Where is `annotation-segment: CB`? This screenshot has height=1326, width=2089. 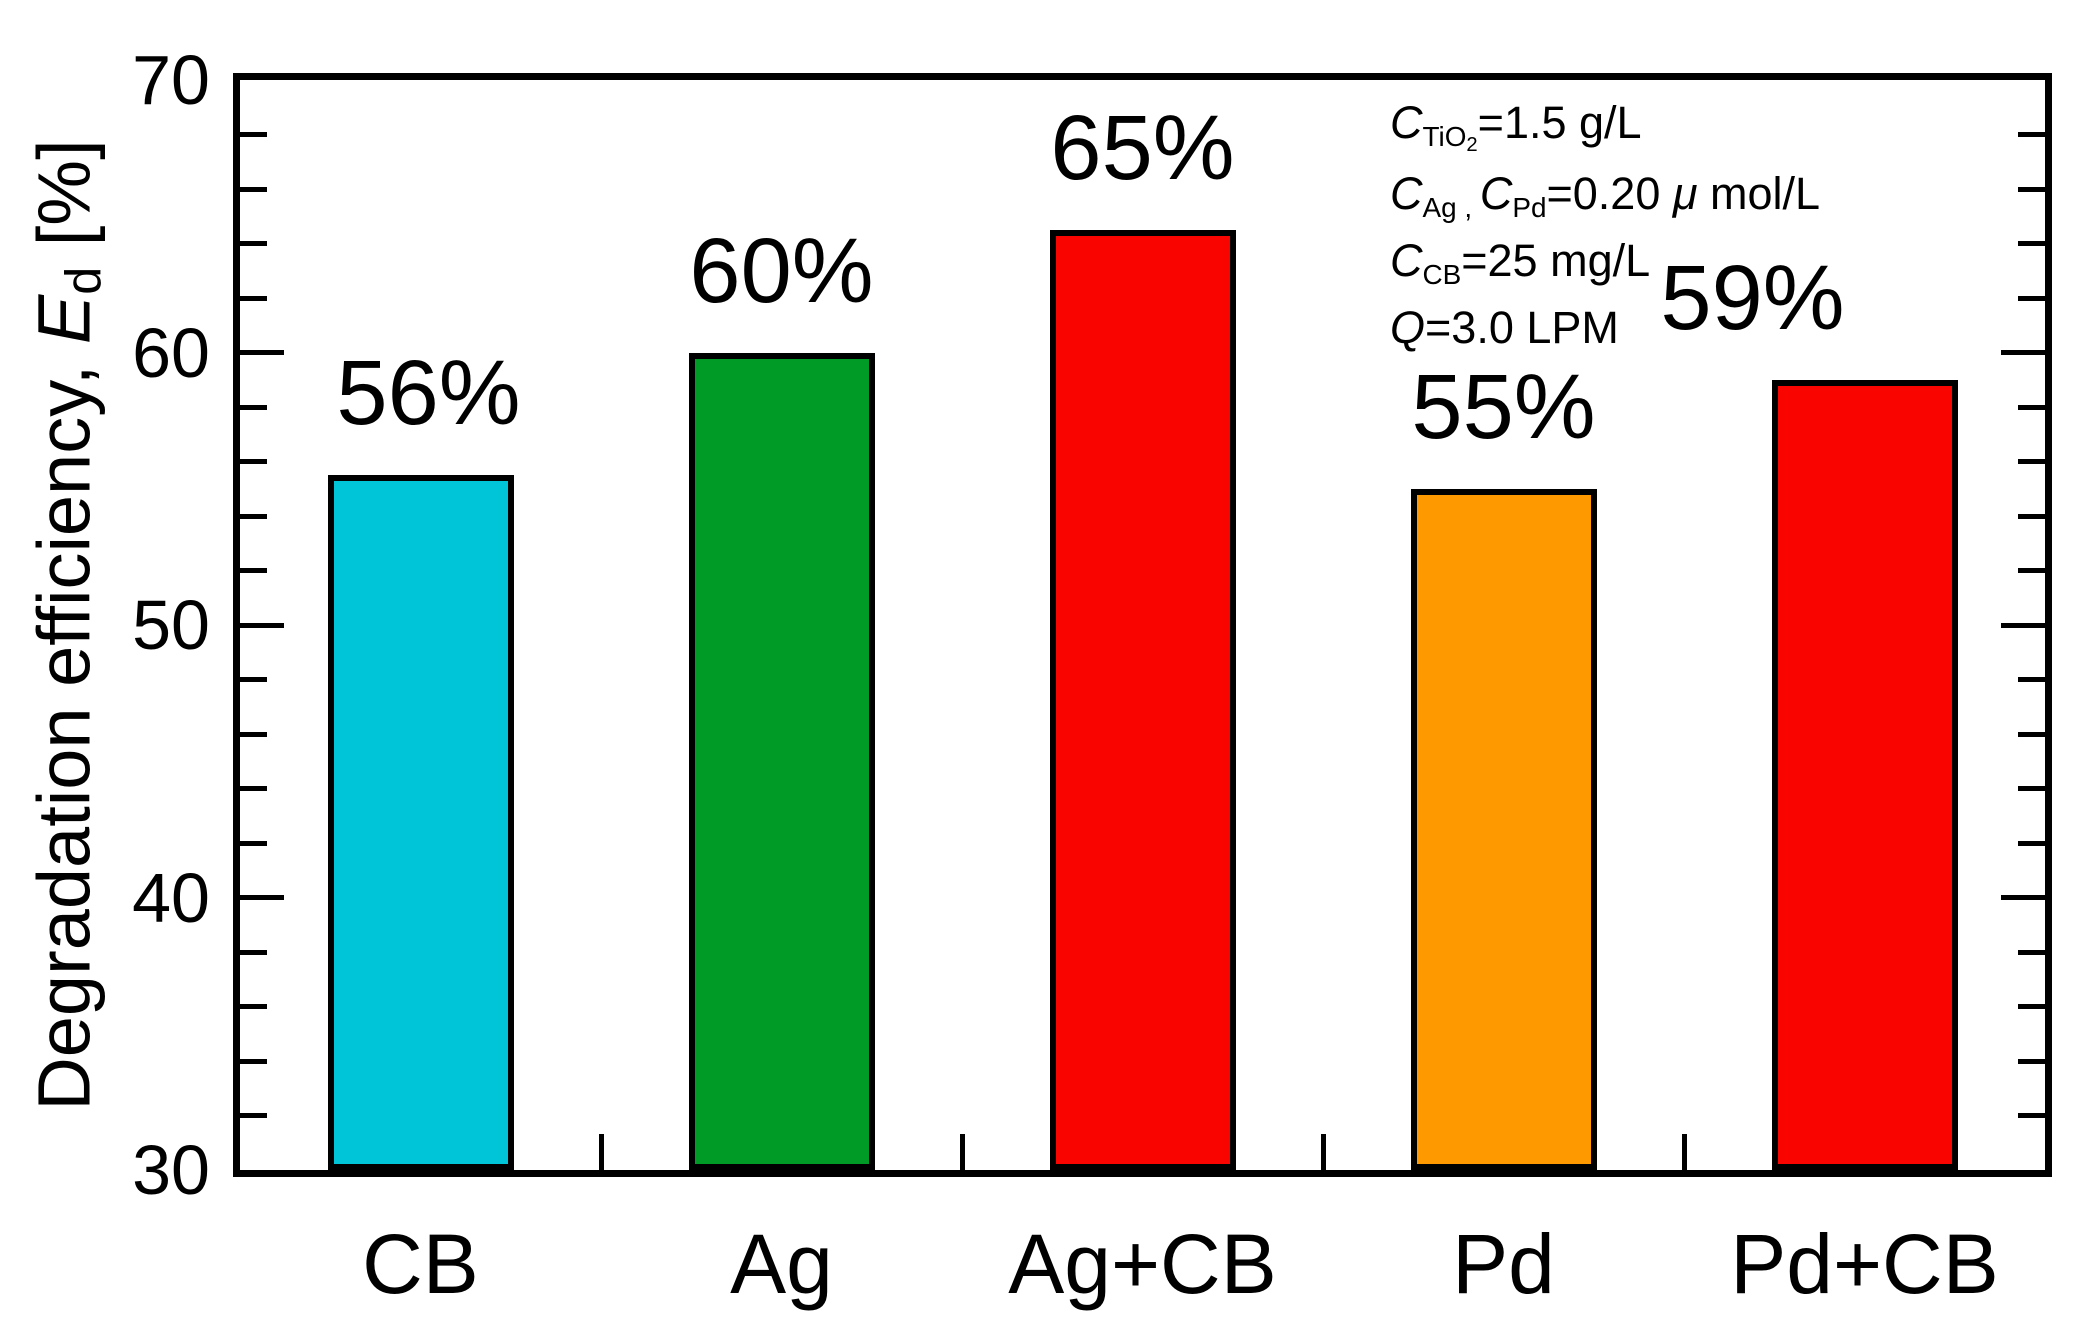
annotation-segment: CB is located at coordinates (1442, 274).